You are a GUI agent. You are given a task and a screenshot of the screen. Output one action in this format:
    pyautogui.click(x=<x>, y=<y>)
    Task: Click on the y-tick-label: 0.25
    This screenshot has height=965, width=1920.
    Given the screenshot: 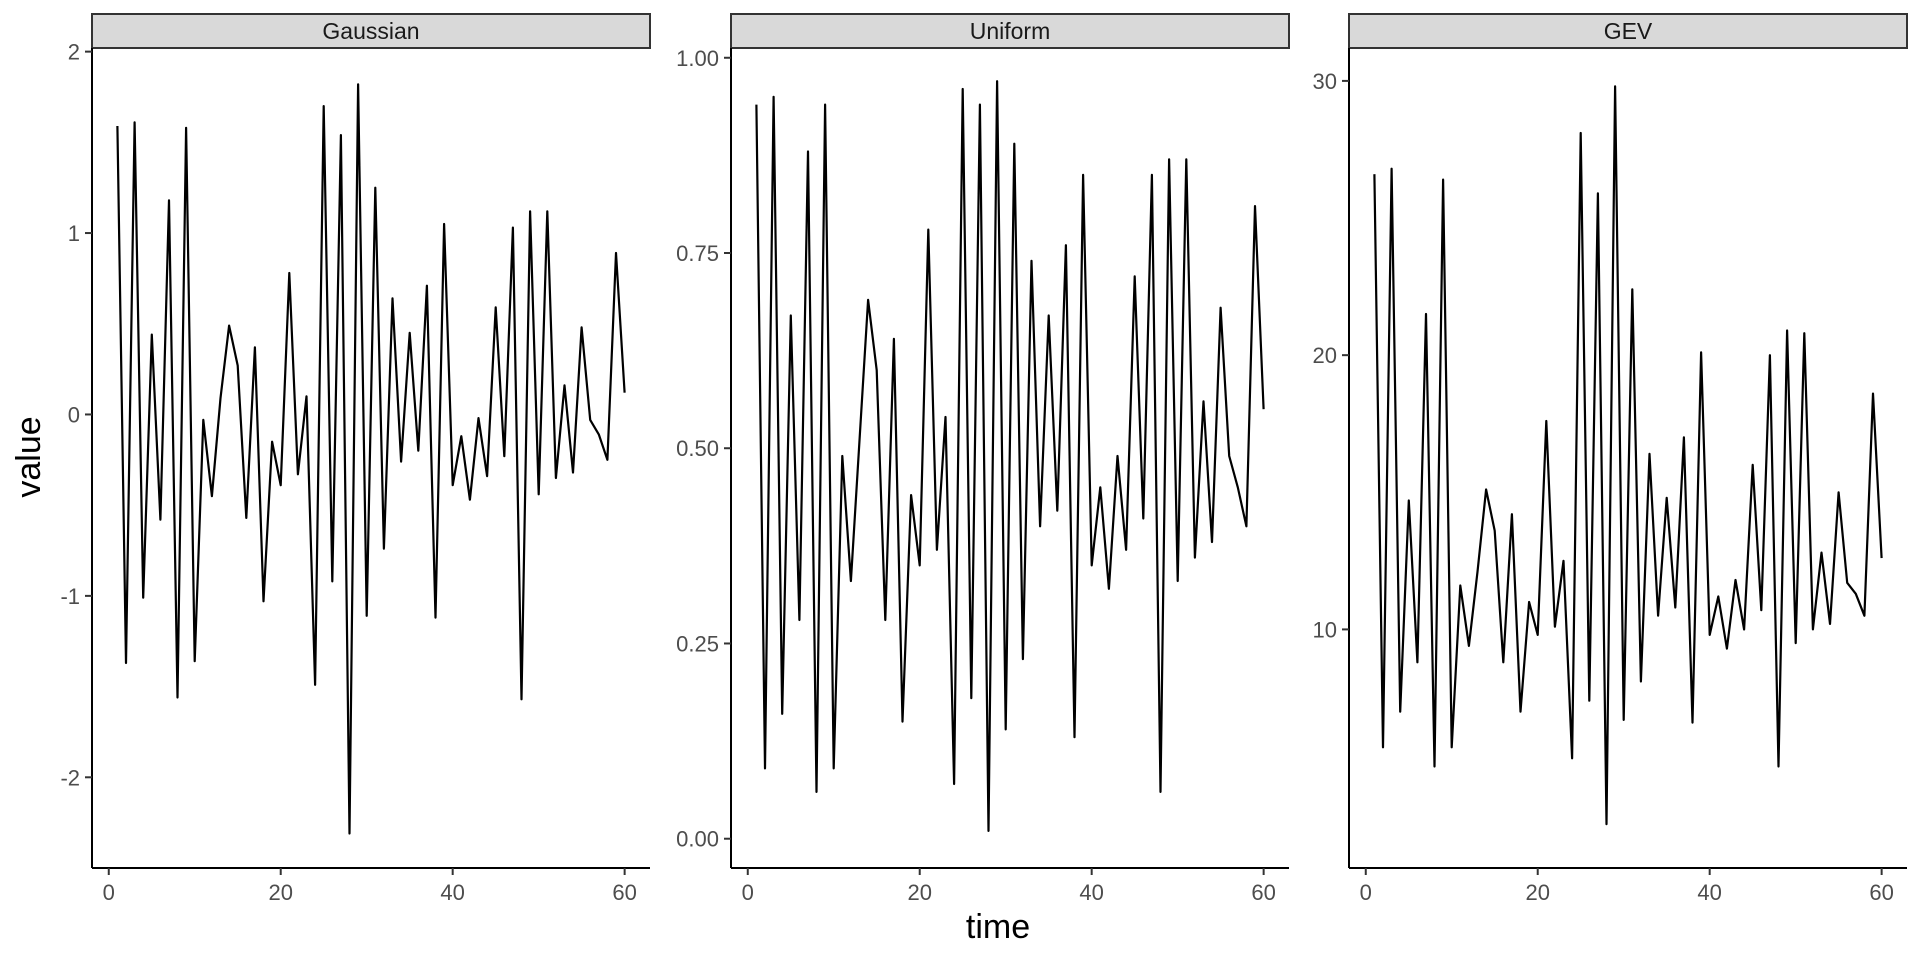 What is the action you would take?
    pyautogui.click(x=697, y=643)
    